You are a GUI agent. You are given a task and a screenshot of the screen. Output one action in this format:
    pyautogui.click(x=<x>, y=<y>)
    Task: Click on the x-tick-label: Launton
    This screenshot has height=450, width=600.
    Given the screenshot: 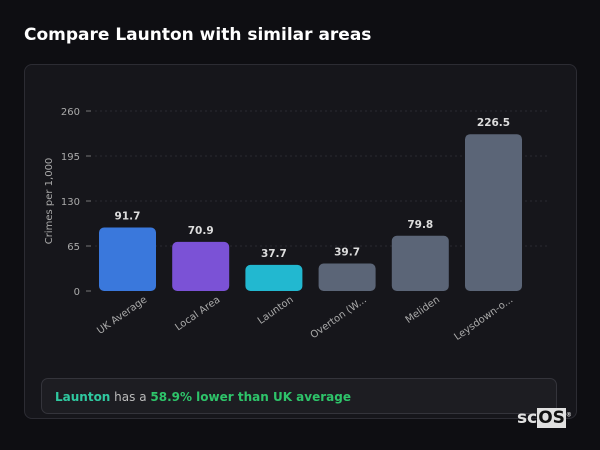 What is the action you would take?
    pyautogui.click(x=276, y=310)
    